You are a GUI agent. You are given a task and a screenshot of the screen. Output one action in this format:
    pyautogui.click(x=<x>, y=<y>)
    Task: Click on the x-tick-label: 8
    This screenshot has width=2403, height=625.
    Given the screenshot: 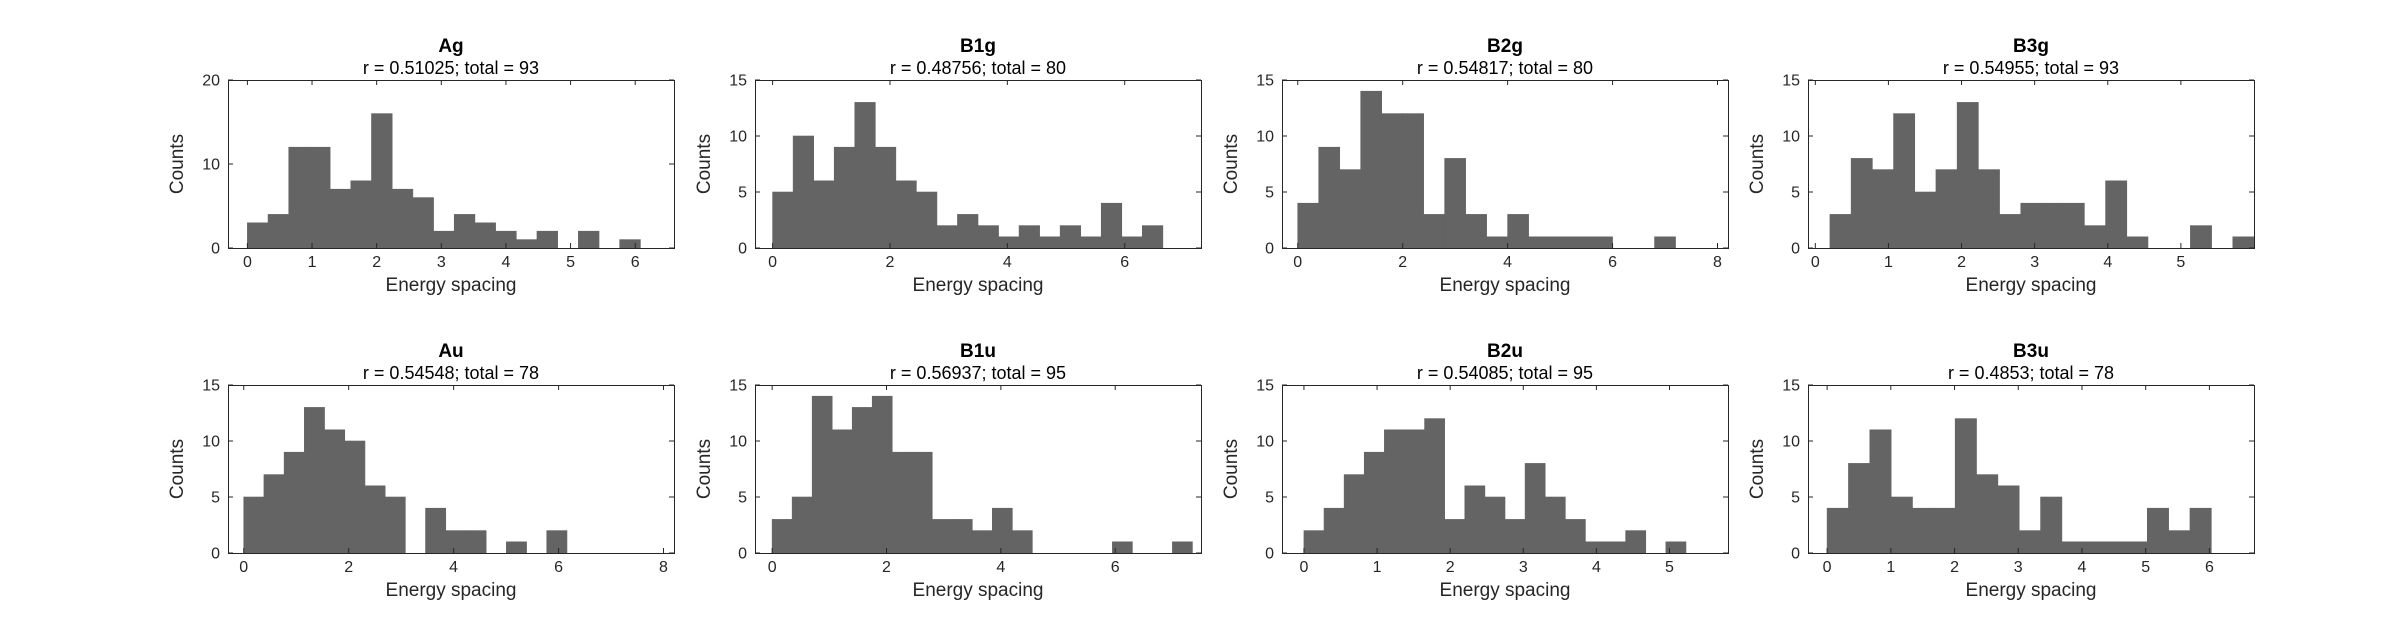 What is the action you would take?
    pyautogui.click(x=663, y=567)
    